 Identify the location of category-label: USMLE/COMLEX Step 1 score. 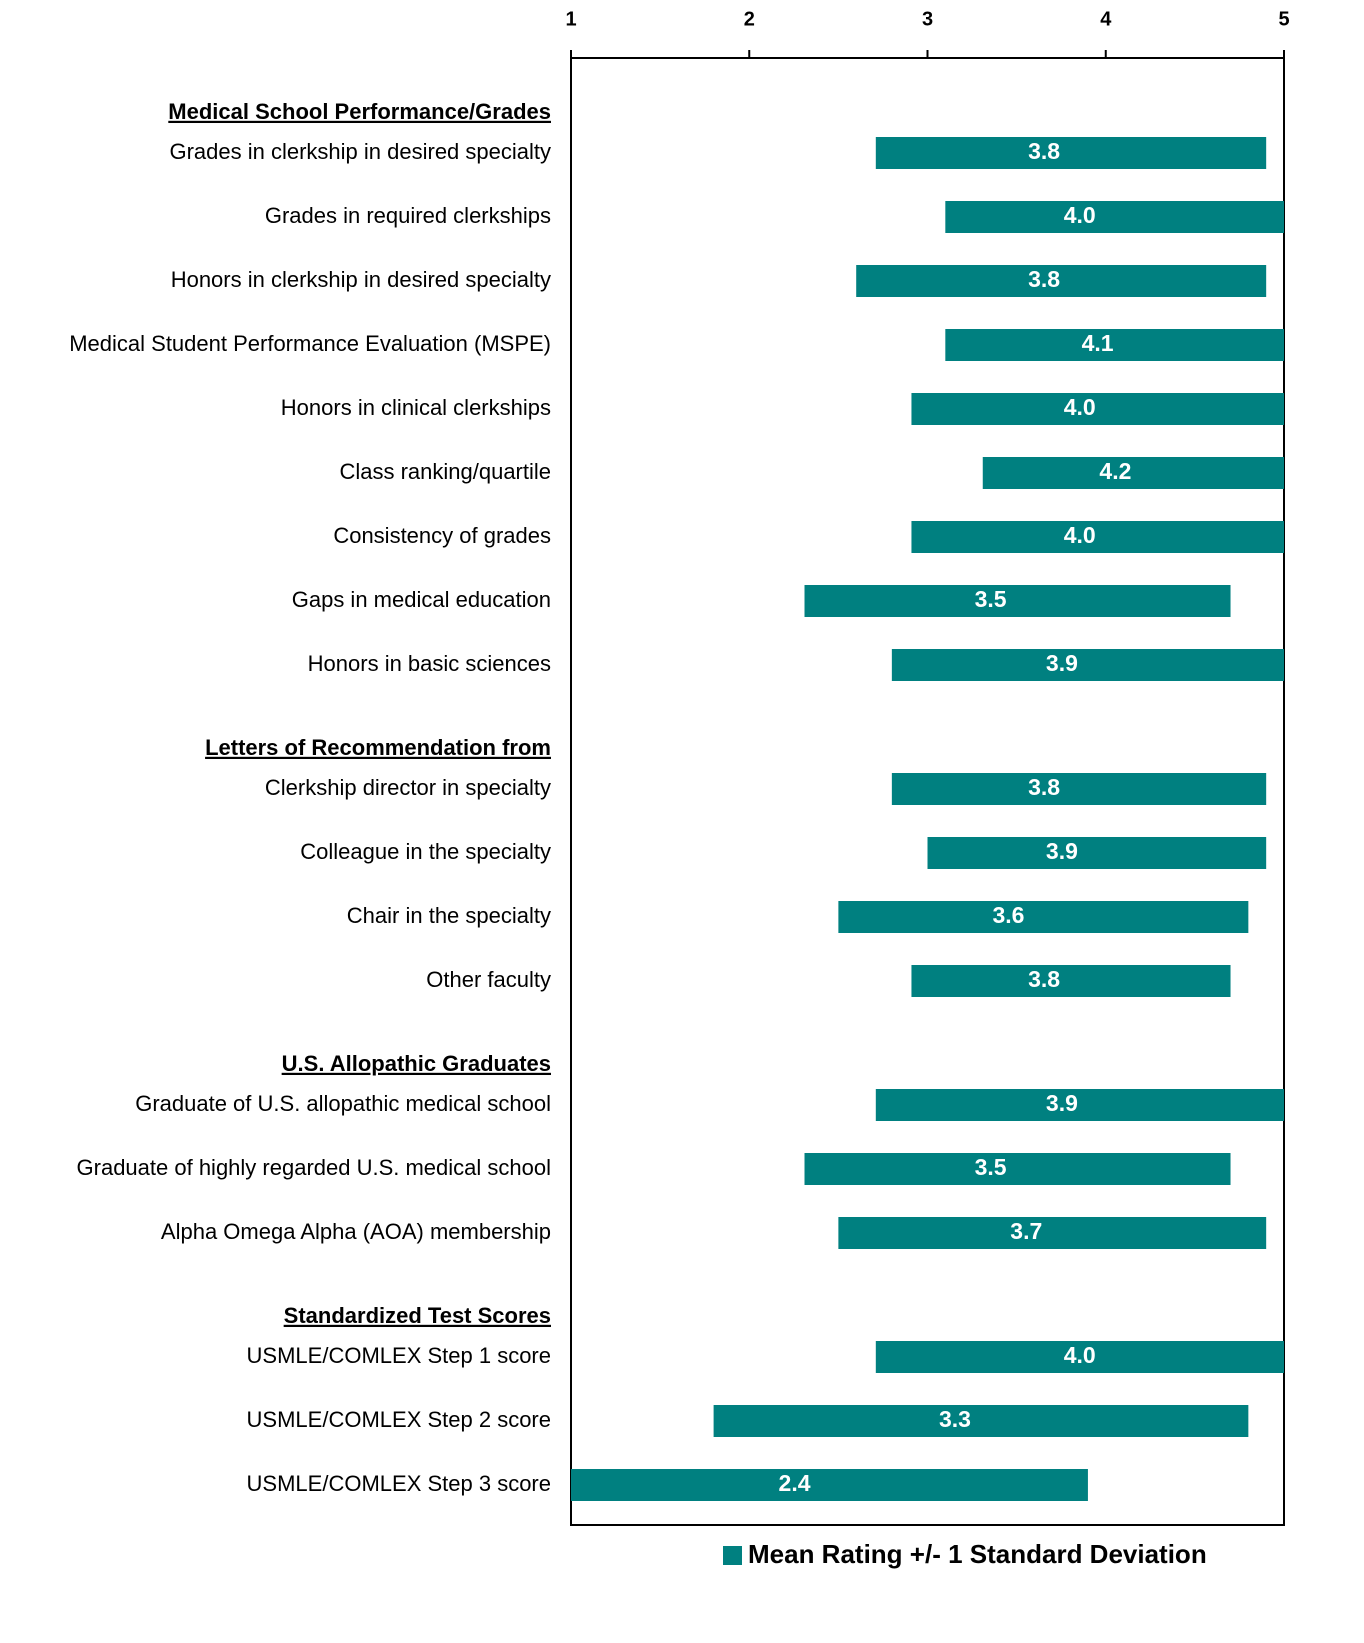
(399, 1355).